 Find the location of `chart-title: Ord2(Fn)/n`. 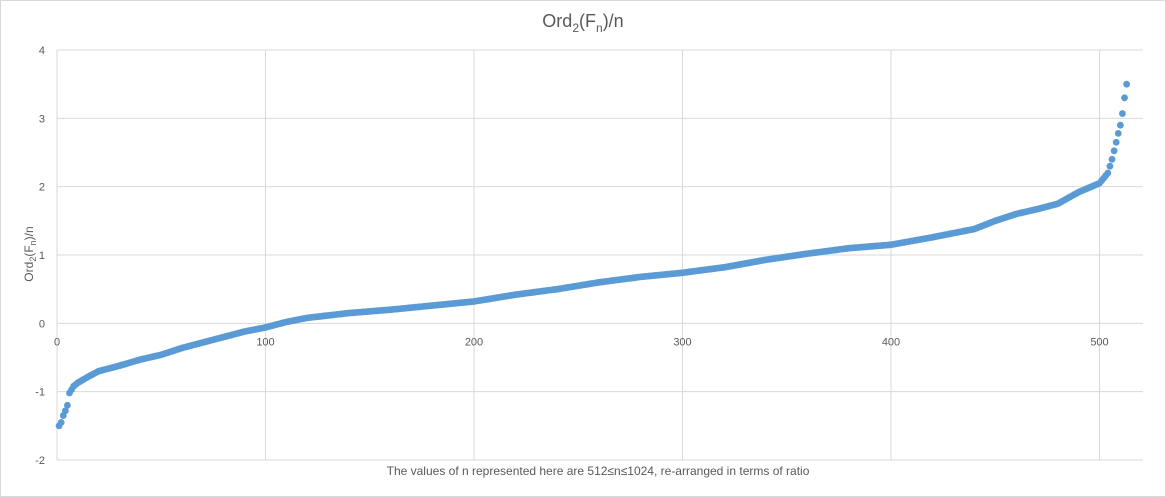

chart-title: Ord2(Fn)/n is located at coordinates (582, 23).